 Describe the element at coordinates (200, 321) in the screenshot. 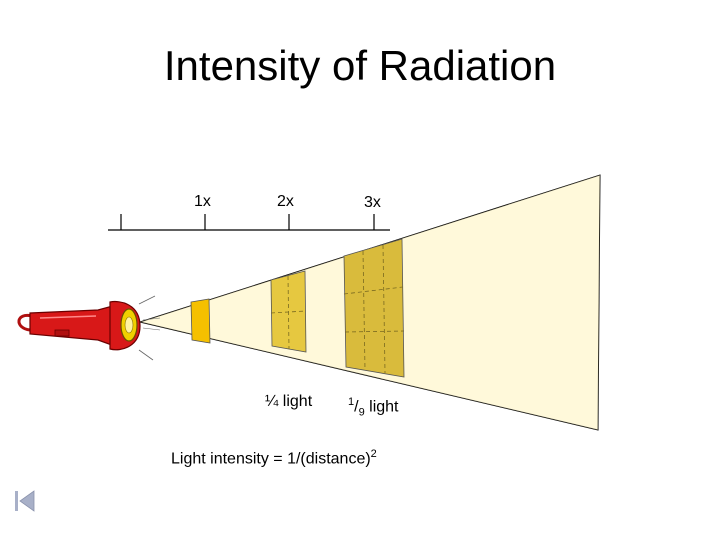

I see `panel-1x` at that location.